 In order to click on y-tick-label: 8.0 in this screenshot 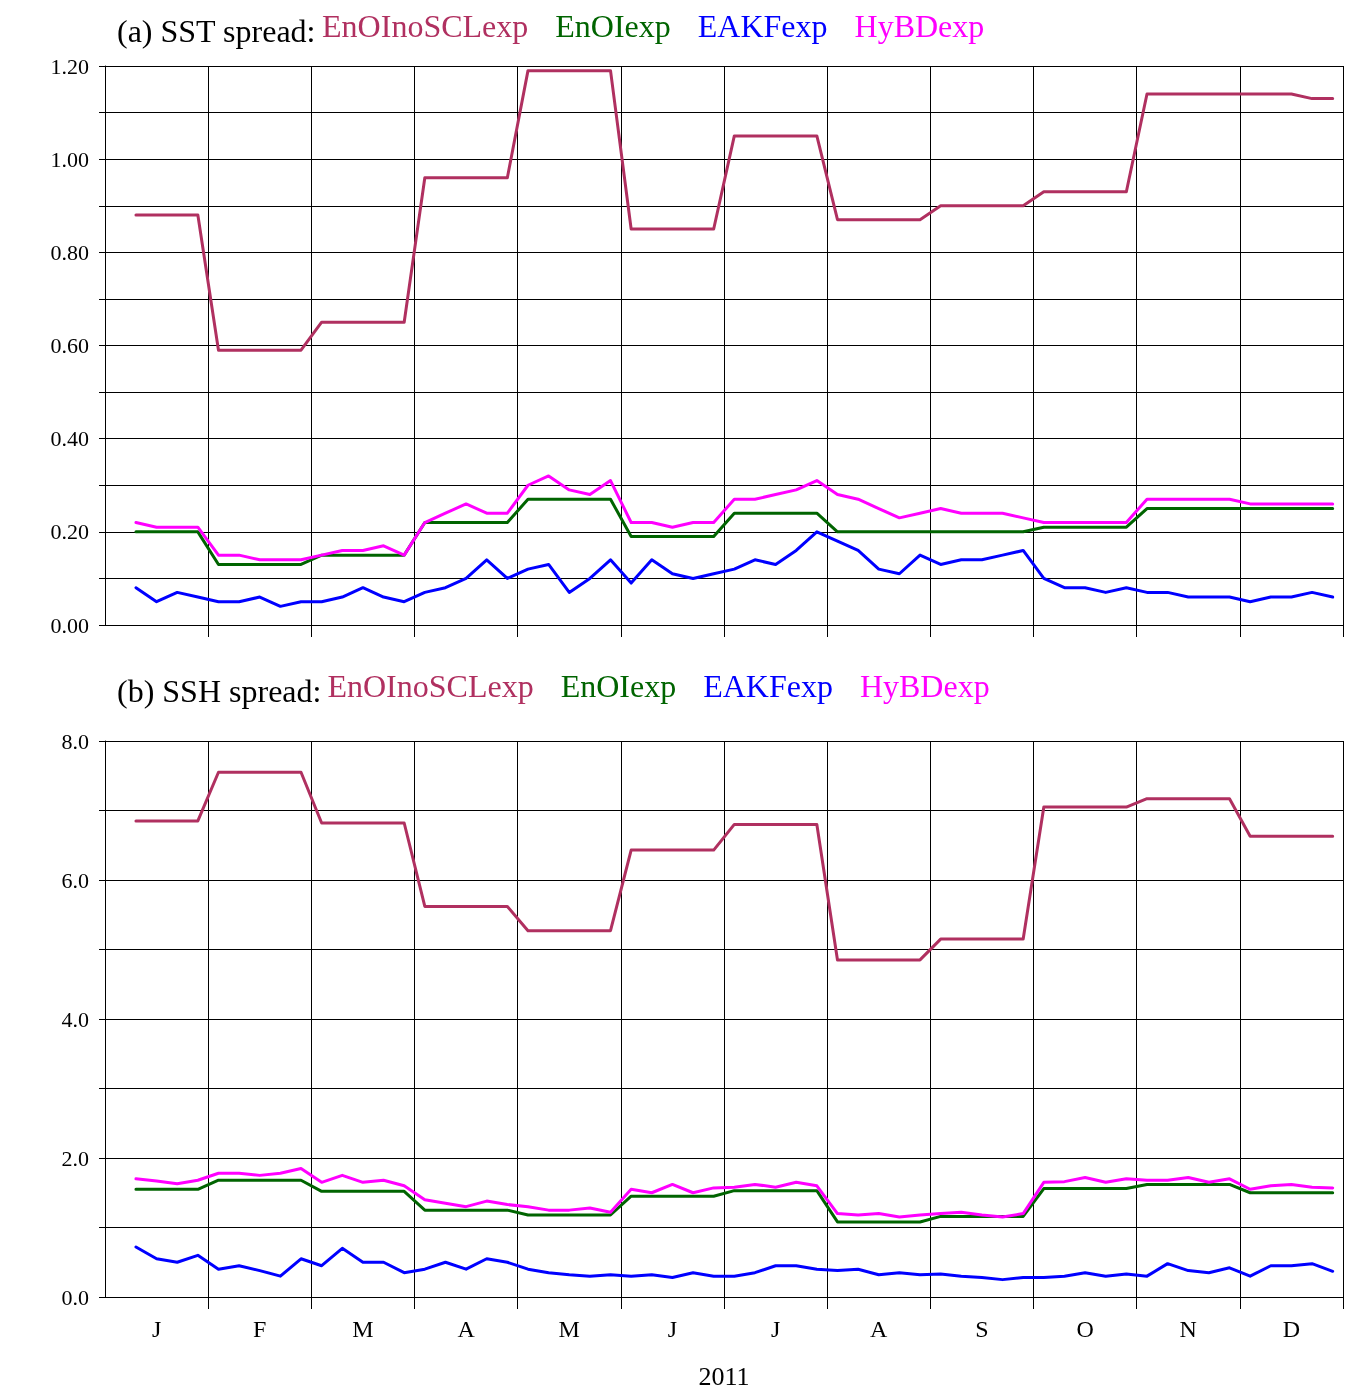, I will do `click(75, 741)`.